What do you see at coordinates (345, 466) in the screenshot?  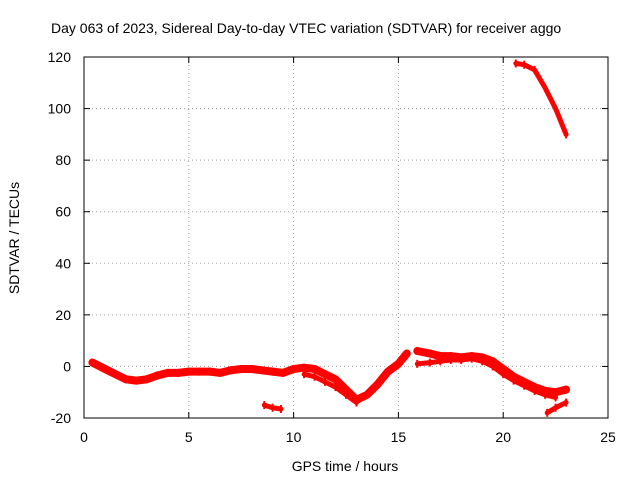 I see `x-axis-label: GPS time / hours` at bounding box center [345, 466].